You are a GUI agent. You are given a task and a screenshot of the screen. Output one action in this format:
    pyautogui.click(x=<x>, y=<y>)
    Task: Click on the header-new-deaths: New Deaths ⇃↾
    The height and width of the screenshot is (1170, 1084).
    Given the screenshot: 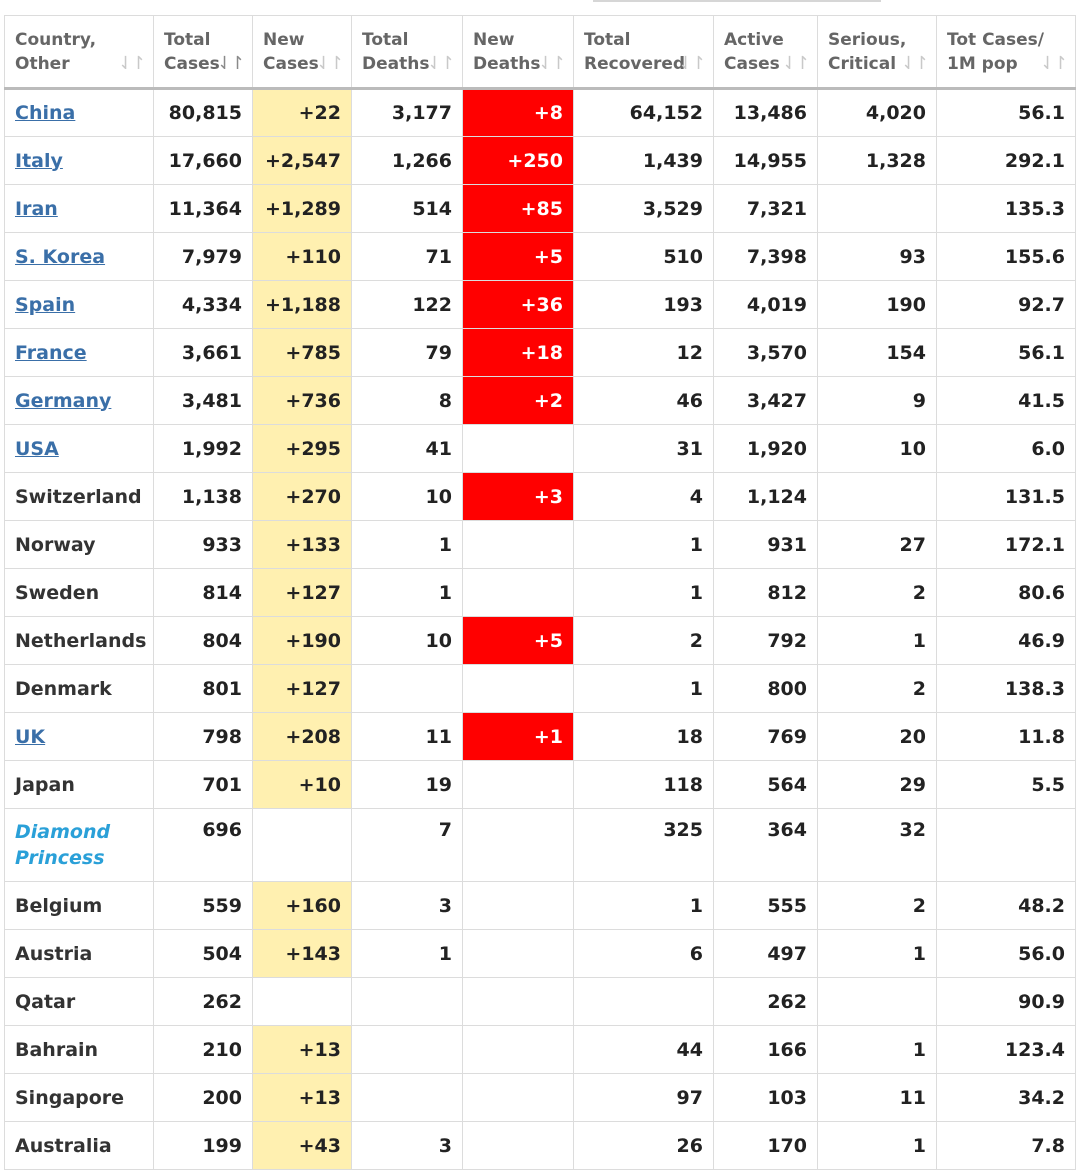 What is the action you would take?
    pyautogui.click(x=518, y=52)
    